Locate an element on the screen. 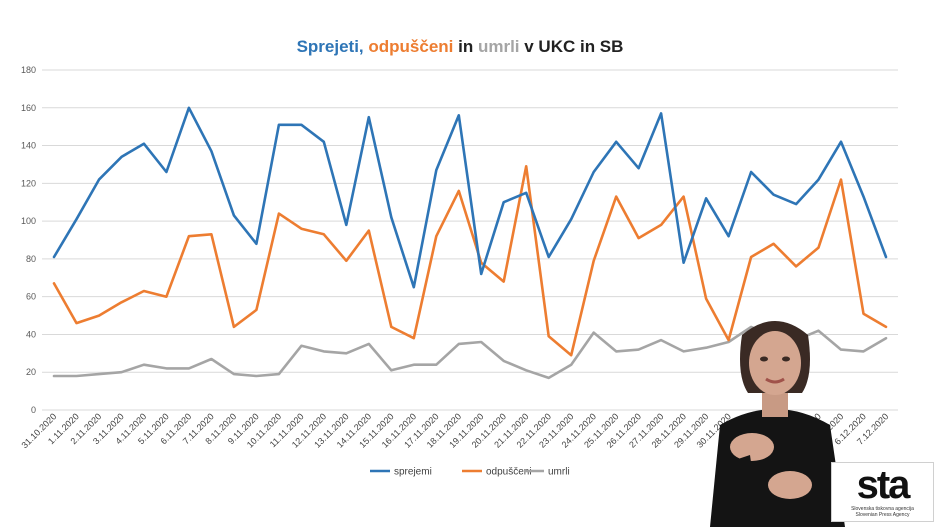 The height and width of the screenshot is (527, 940). sta-logo-mark: sta is located at coordinates (883, 485).